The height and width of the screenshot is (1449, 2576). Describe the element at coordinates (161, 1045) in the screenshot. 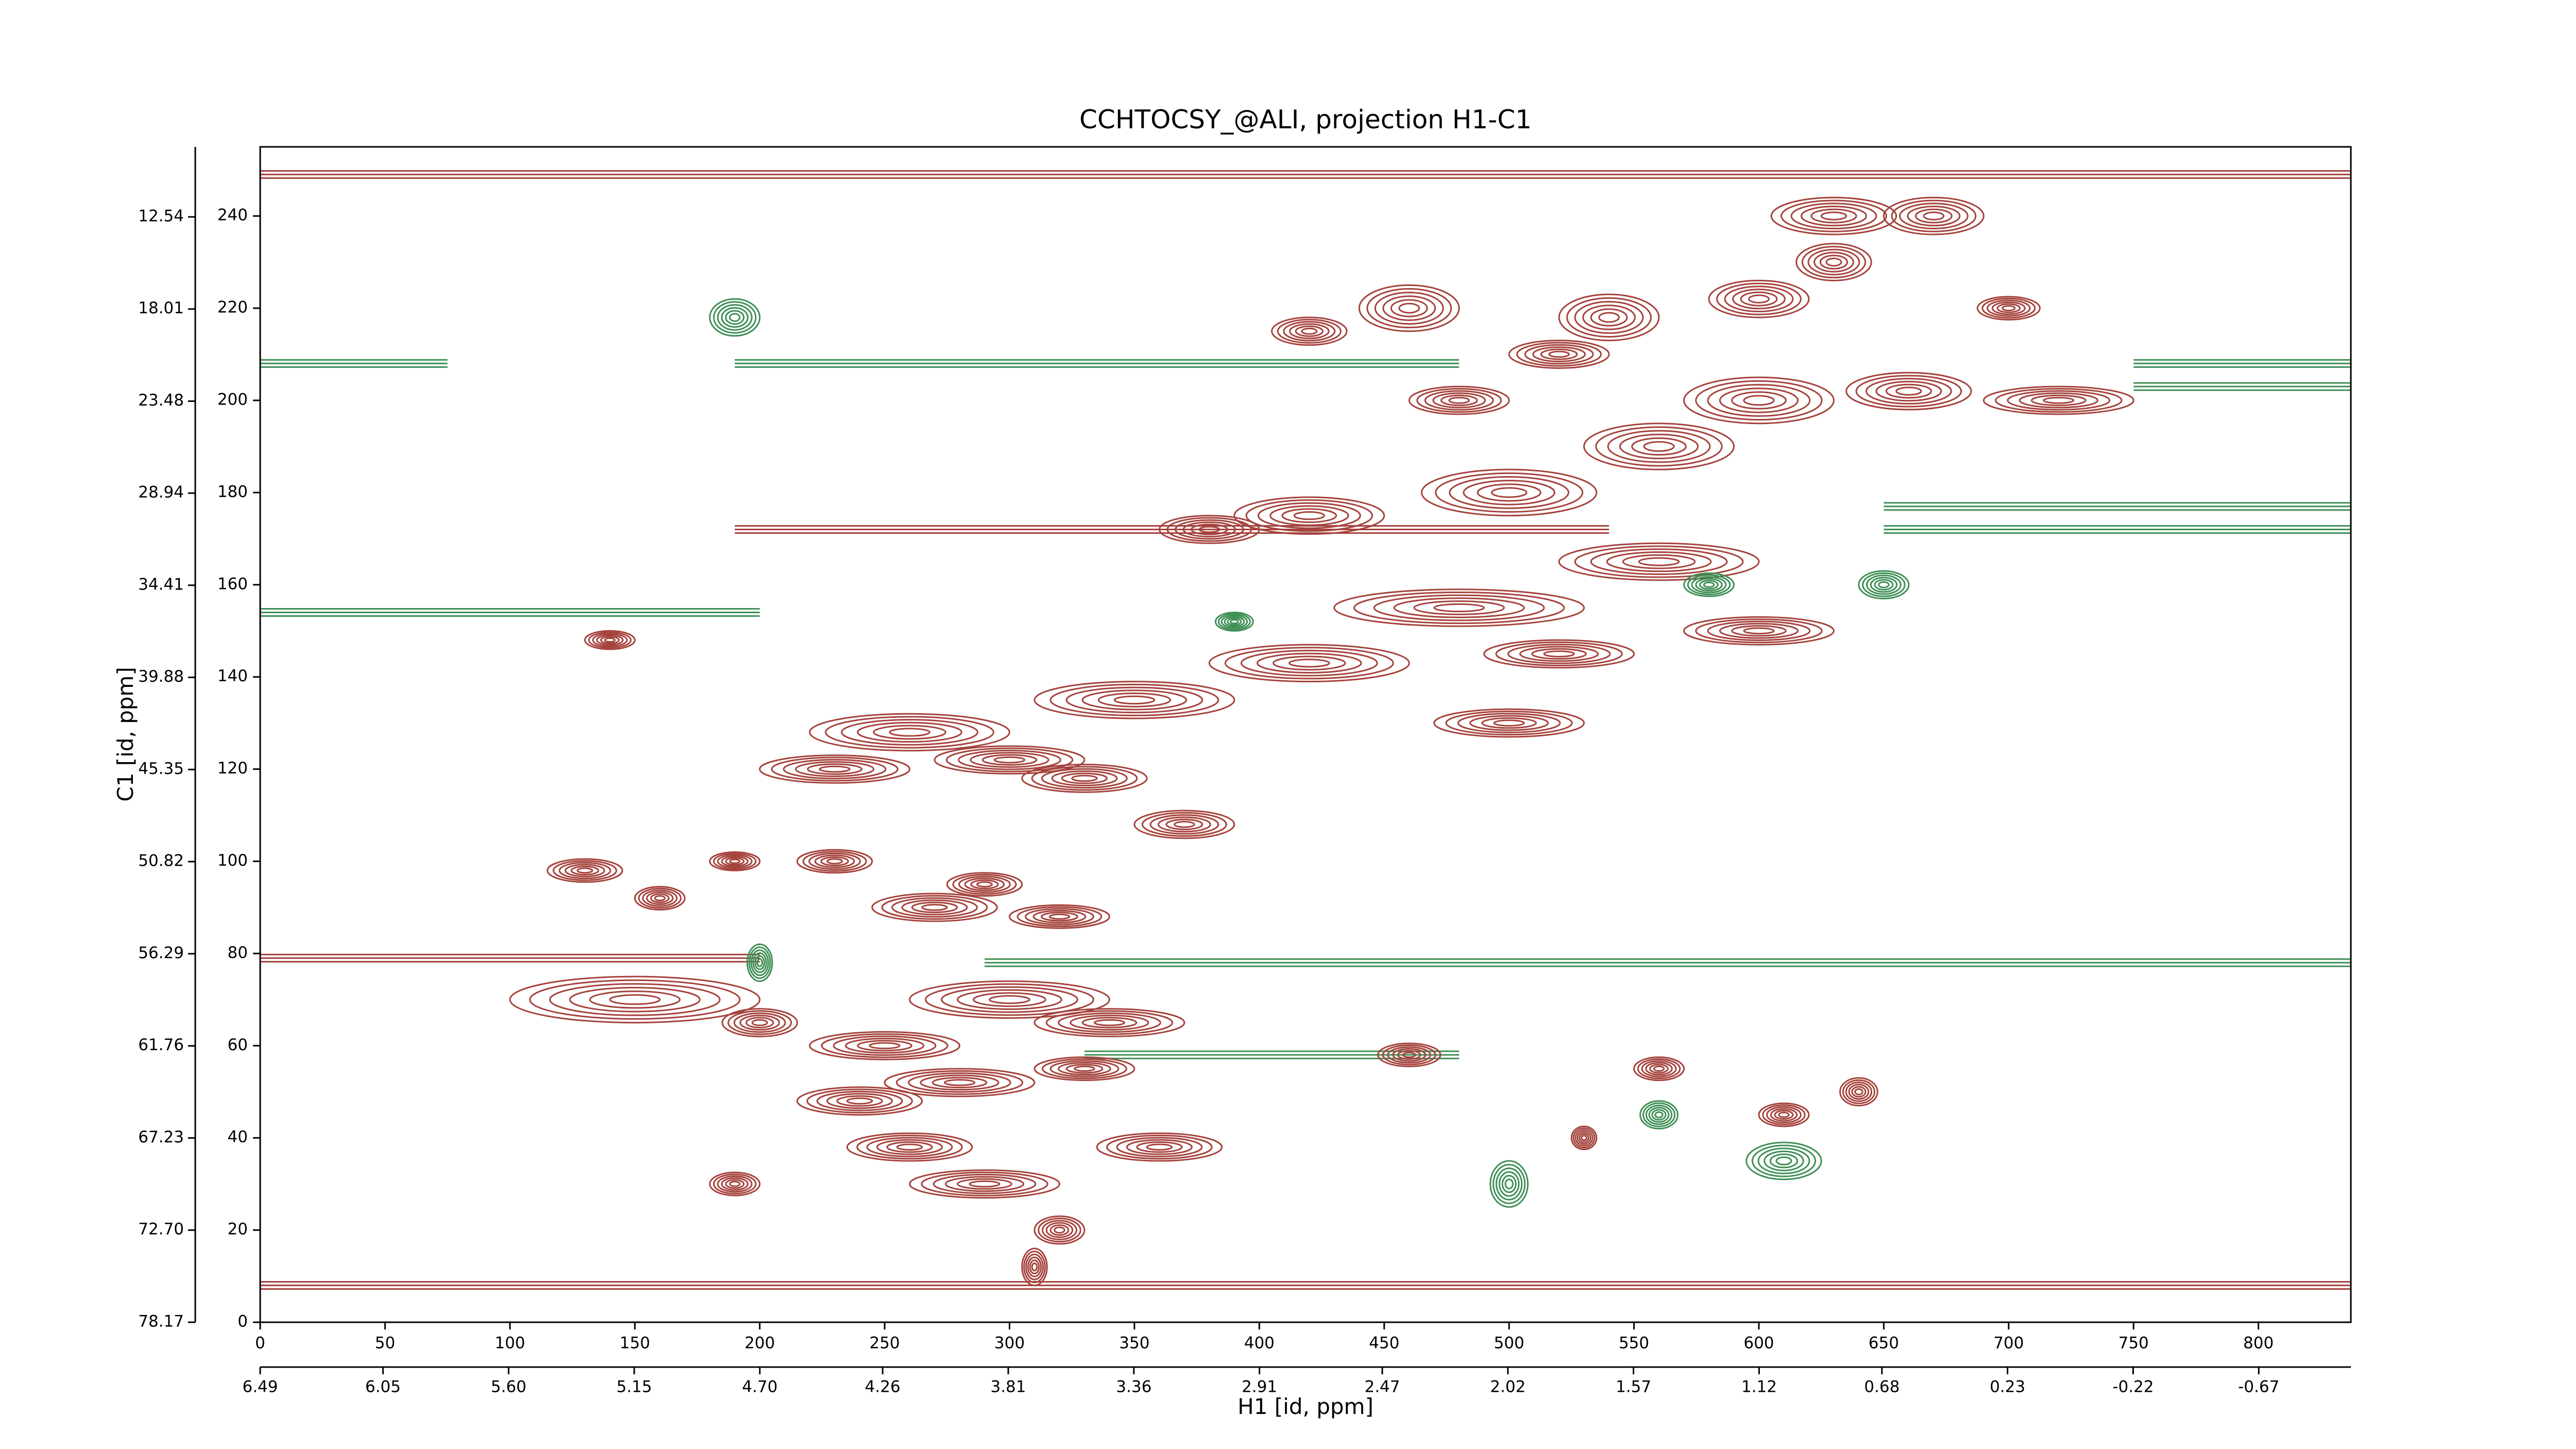

I see `y2-tick-label: 61.76` at that location.